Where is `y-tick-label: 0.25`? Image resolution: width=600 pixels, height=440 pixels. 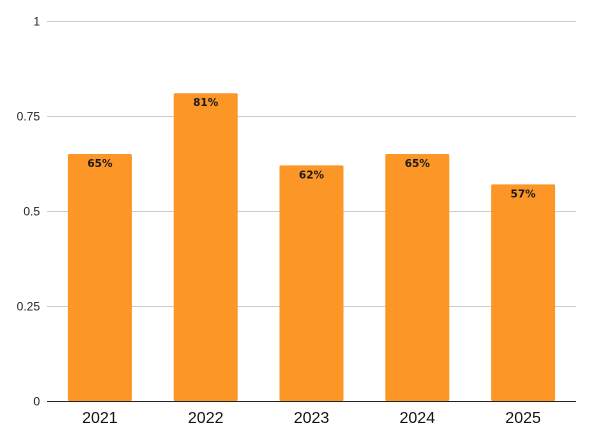
y-tick-label: 0.25 is located at coordinates (29, 307).